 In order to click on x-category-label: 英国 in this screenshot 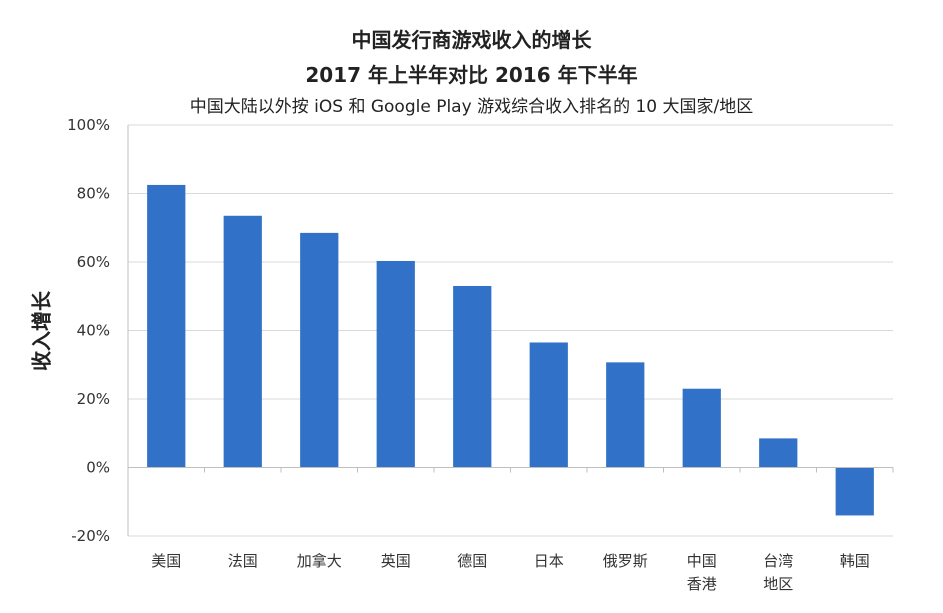, I will do `click(396, 561)`.